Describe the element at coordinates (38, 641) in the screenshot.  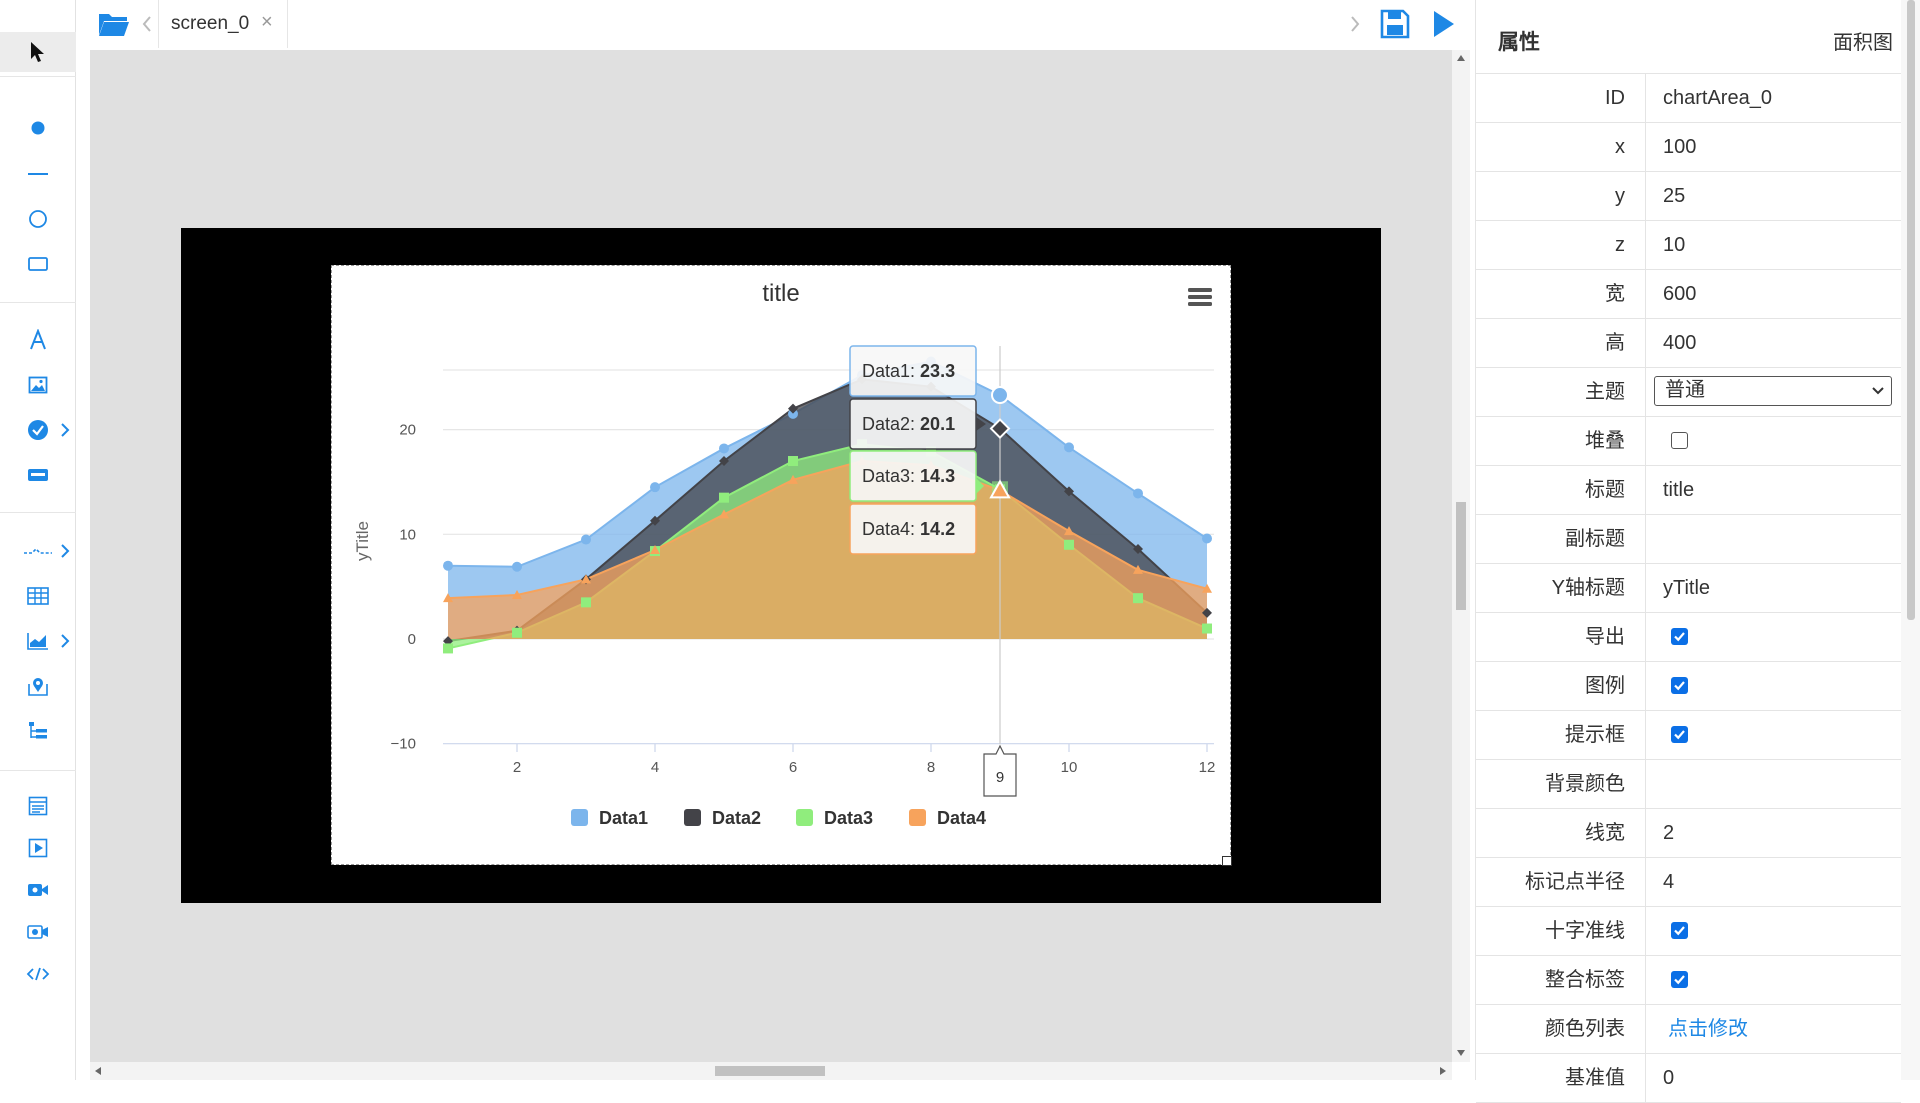
I see `chart-tool` at that location.